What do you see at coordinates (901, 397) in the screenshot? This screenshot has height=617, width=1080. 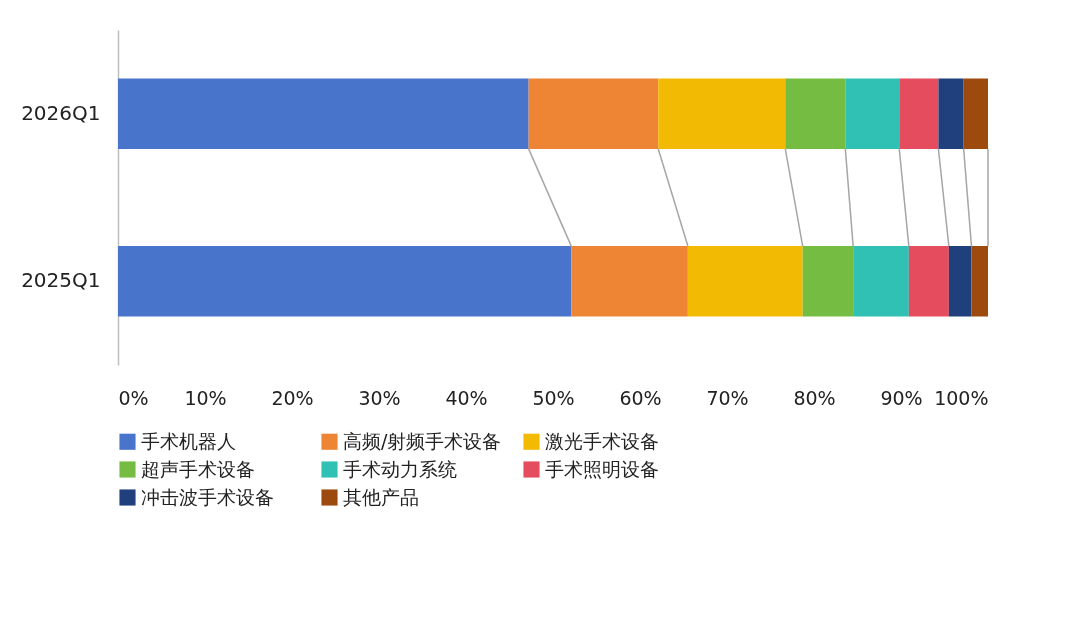 I see `x-tick-label: 90%` at bounding box center [901, 397].